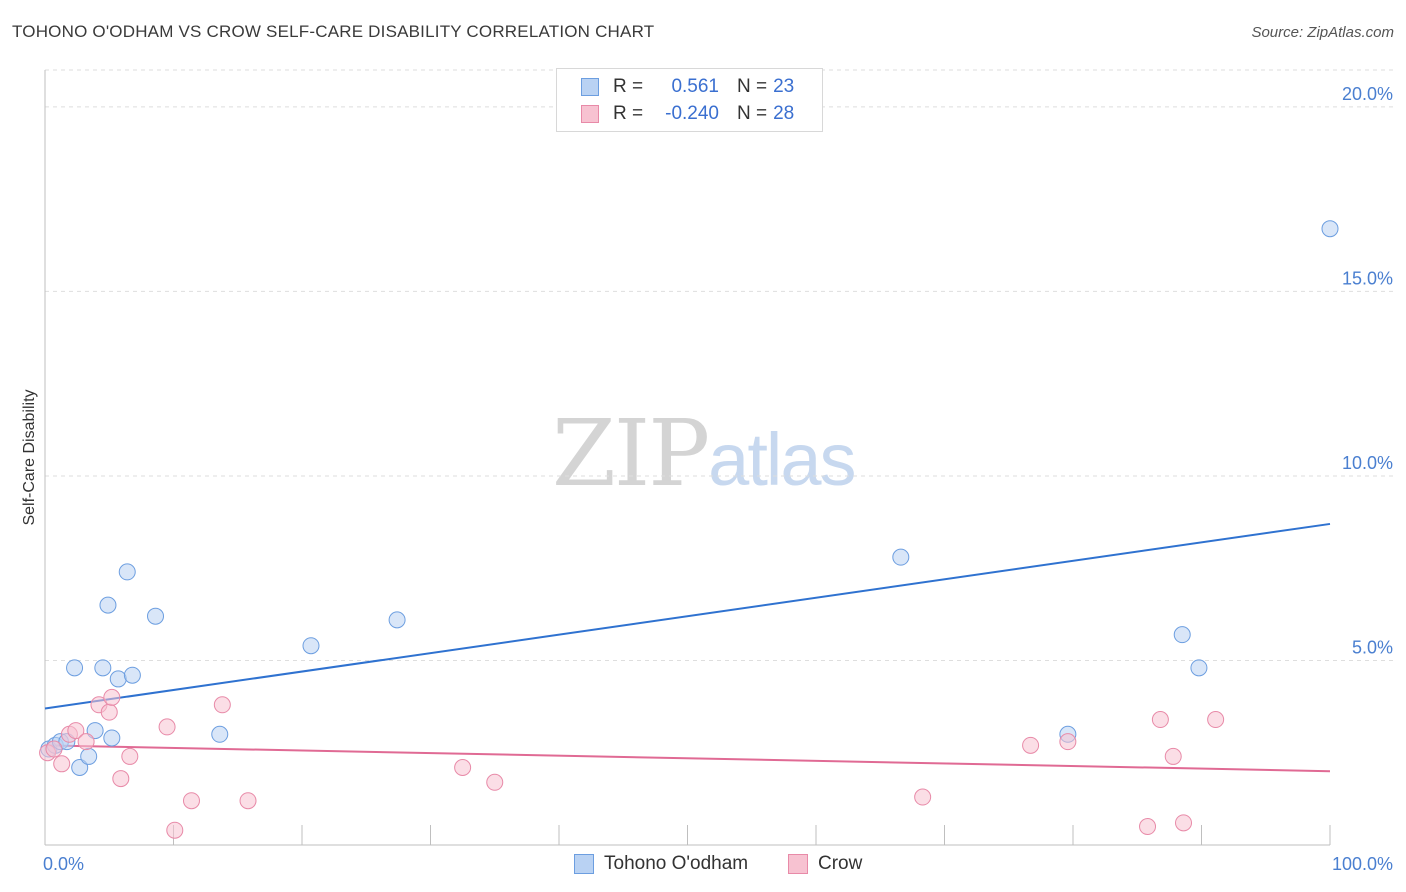  What do you see at coordinates (1367, 278) in the screenshot?
I see `y-tick-label: 15.0%` at bounding box center [1367, 278].